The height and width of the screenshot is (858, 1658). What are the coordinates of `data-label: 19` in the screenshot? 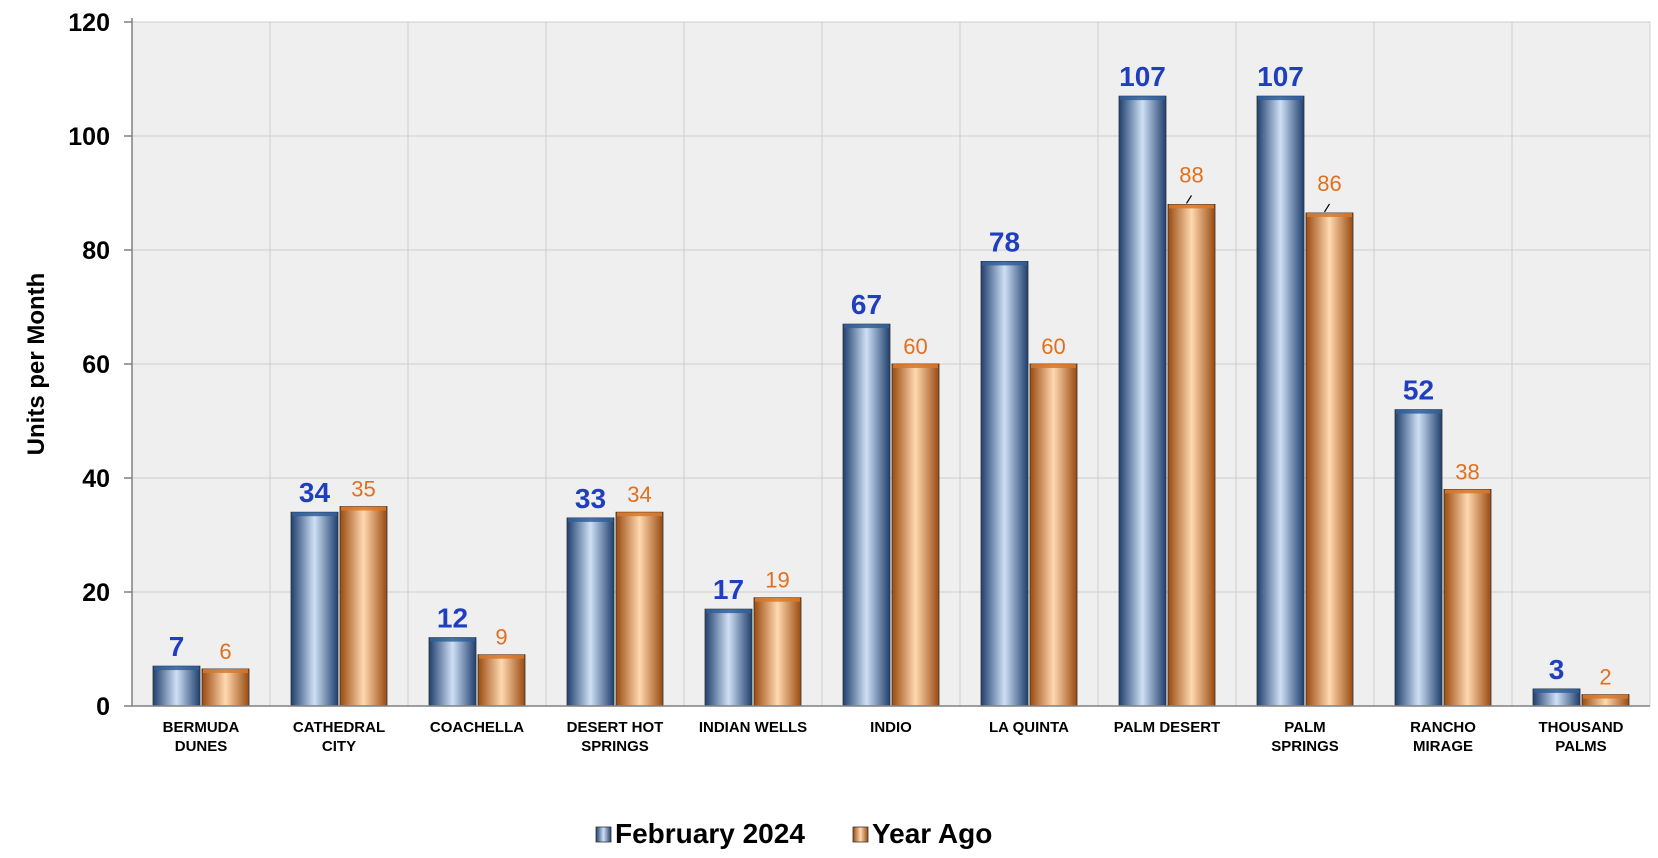 It's located at (777, 580).